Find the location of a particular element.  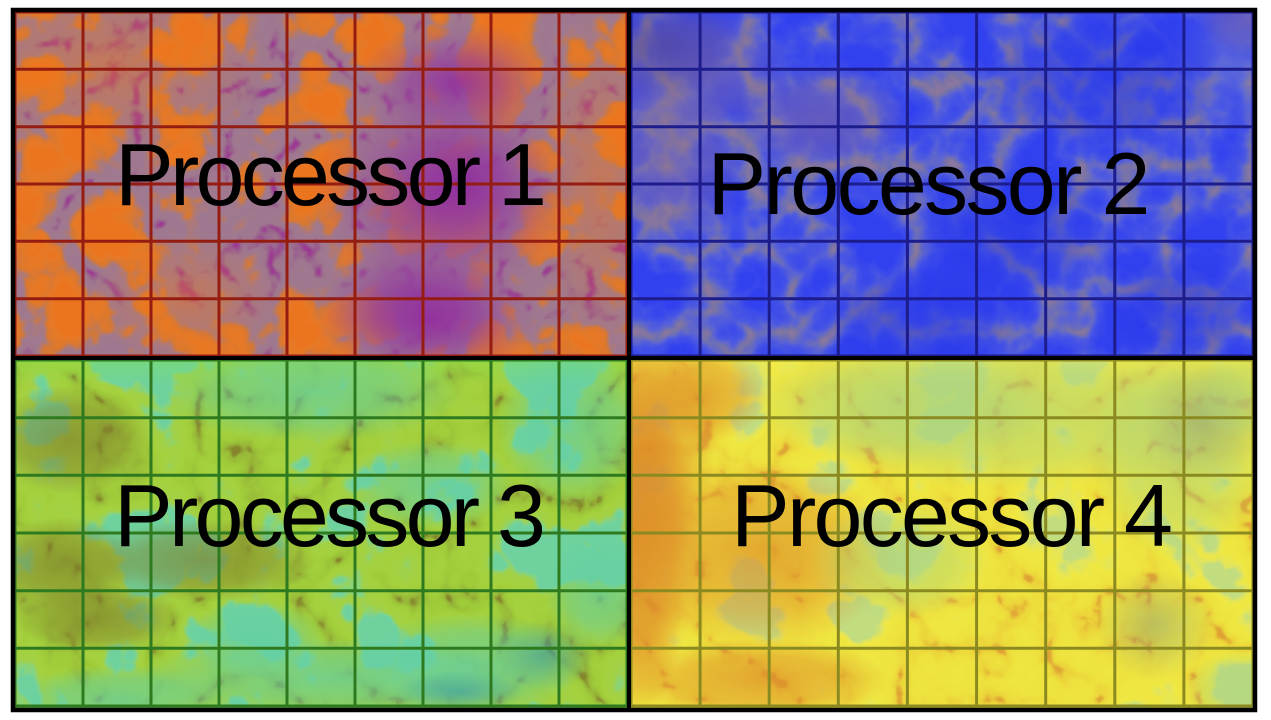

svg-text: Processor 2 is located at coordinates (929, 183).